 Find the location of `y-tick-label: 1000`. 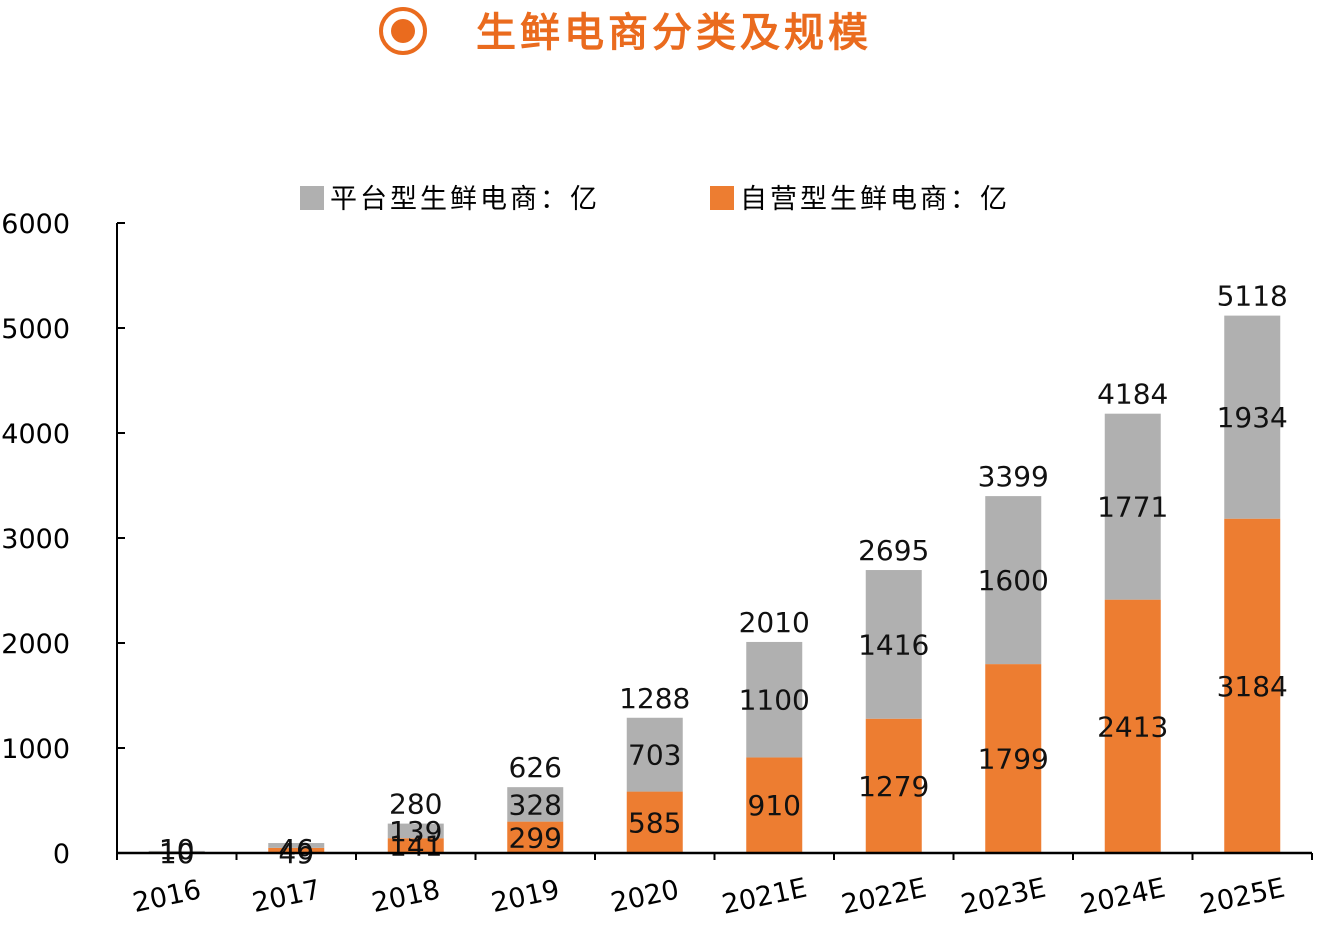

y-tick-label: 1000 is located at coordinates (35, 749).